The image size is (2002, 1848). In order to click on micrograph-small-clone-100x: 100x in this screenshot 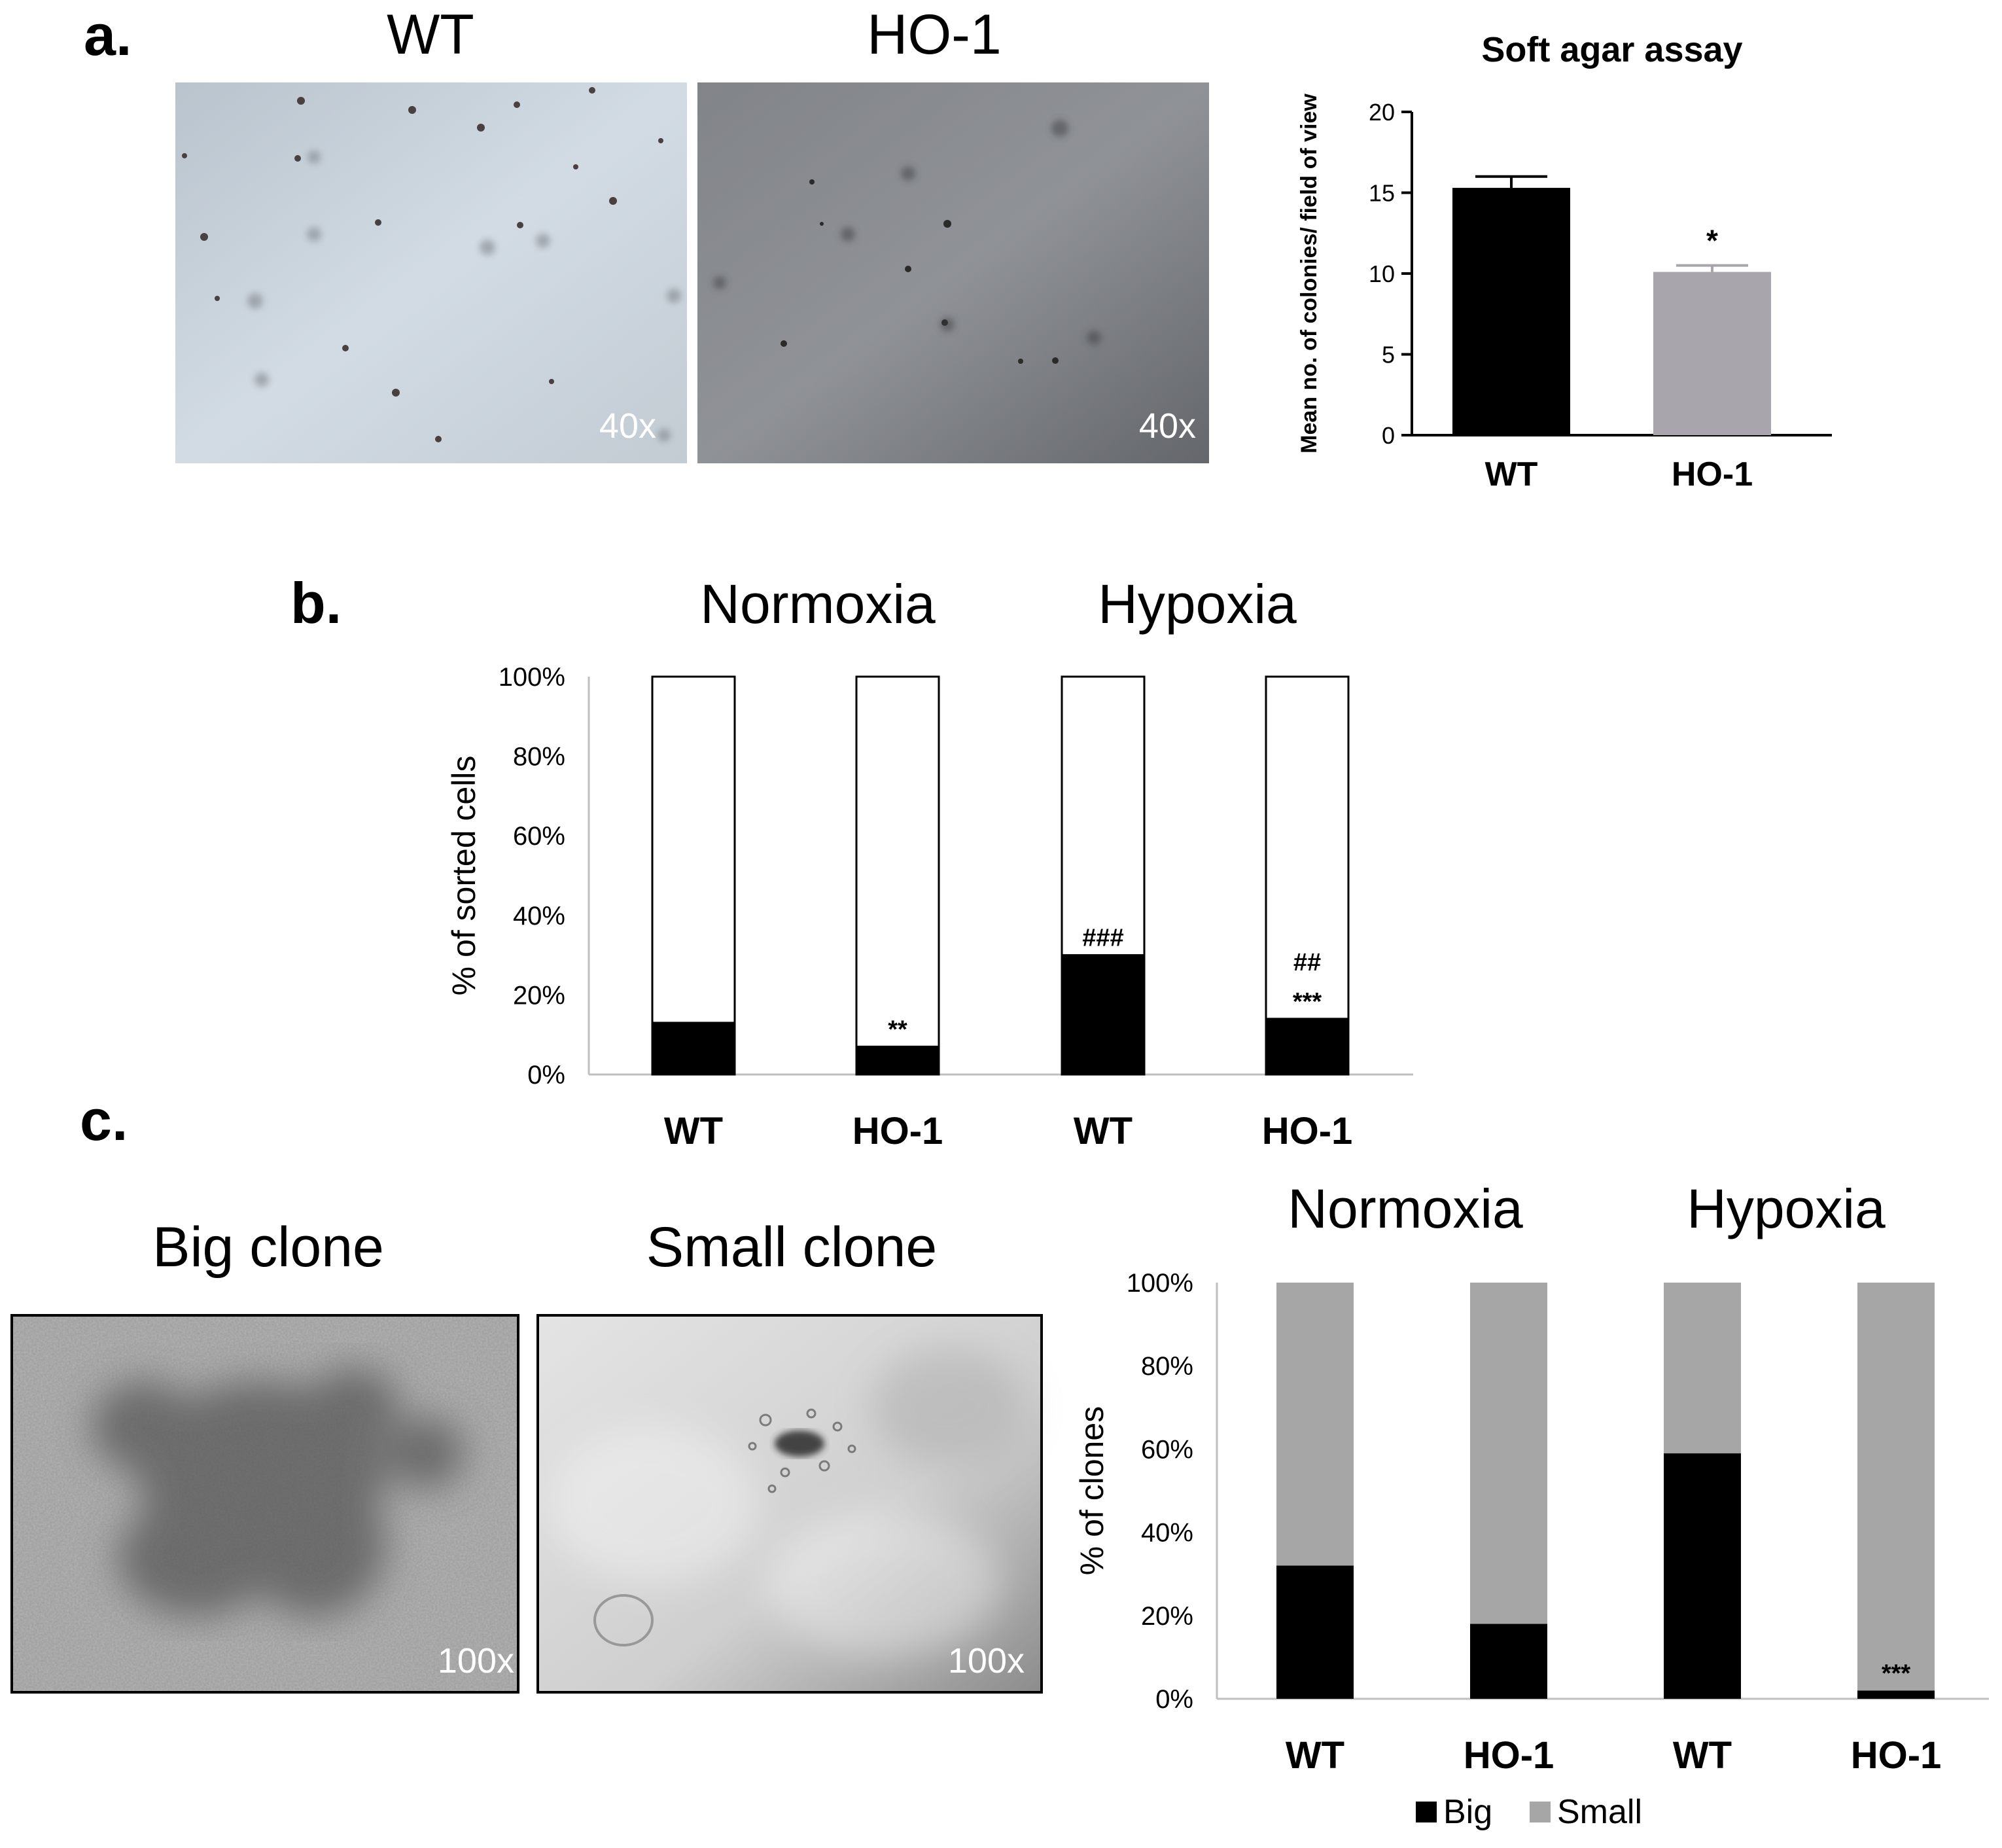, I will do `click(789, 1504)`.